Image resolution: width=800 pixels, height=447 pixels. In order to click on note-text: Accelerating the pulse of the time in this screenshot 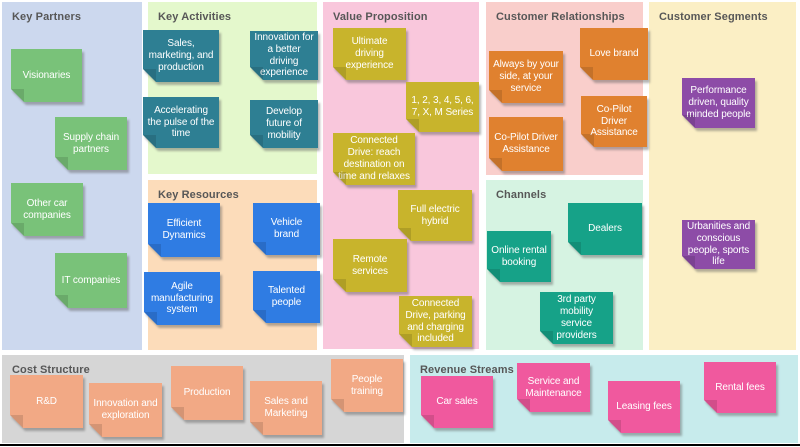, I will do `click(181, 122)`.